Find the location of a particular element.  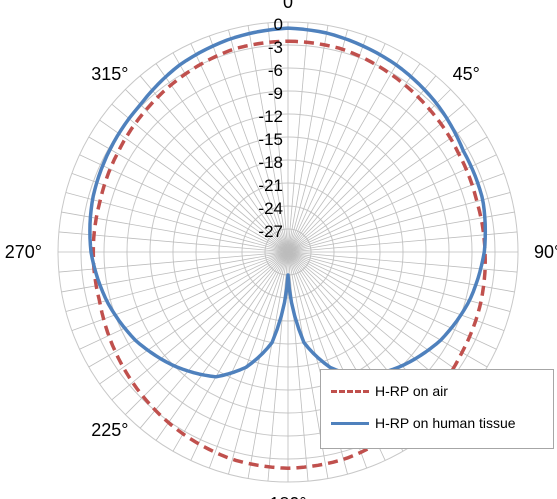

radial-tick-label: -15 is located at coordinates (270, 139).